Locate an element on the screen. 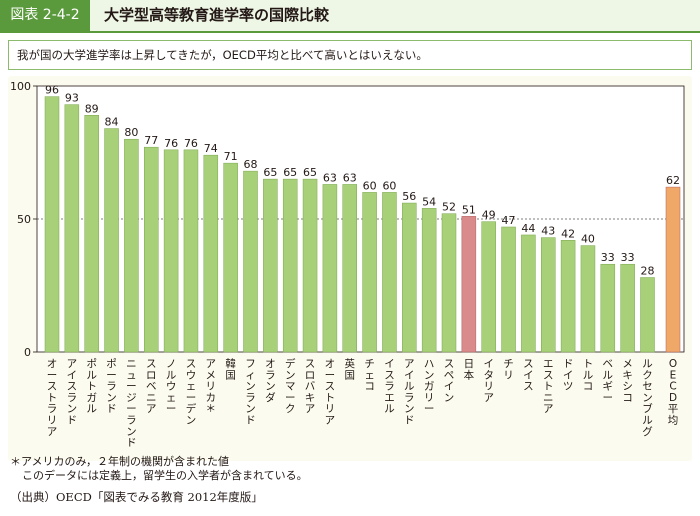 The height and width of the screenshot is (516, 700). value-label: 49 is located at coordinates (489, 215).